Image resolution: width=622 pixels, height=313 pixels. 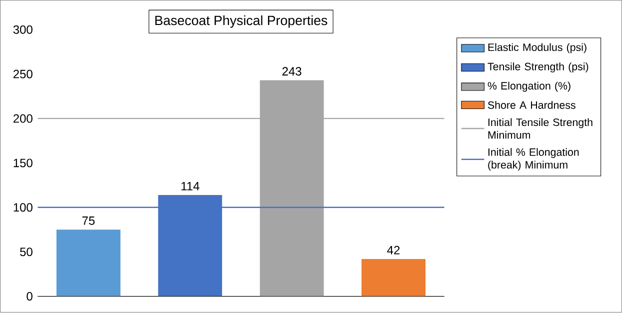 What do you see at coordinates (29, 296) in the screenshot?
I see `y-tick-label: 0` at bounding box center [29, 296].